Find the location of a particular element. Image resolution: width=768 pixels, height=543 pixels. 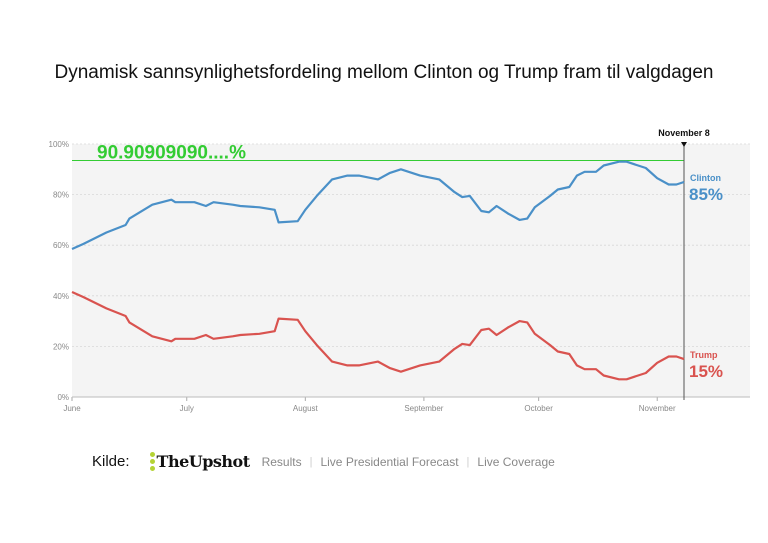

x-tick-label: June is located at coordinates (72, 408).